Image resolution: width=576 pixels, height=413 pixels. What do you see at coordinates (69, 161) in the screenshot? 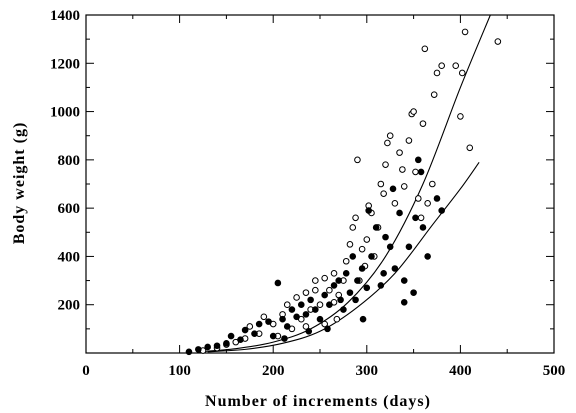
I see `y-tick-label: 800` at bounding box center [69, 161].